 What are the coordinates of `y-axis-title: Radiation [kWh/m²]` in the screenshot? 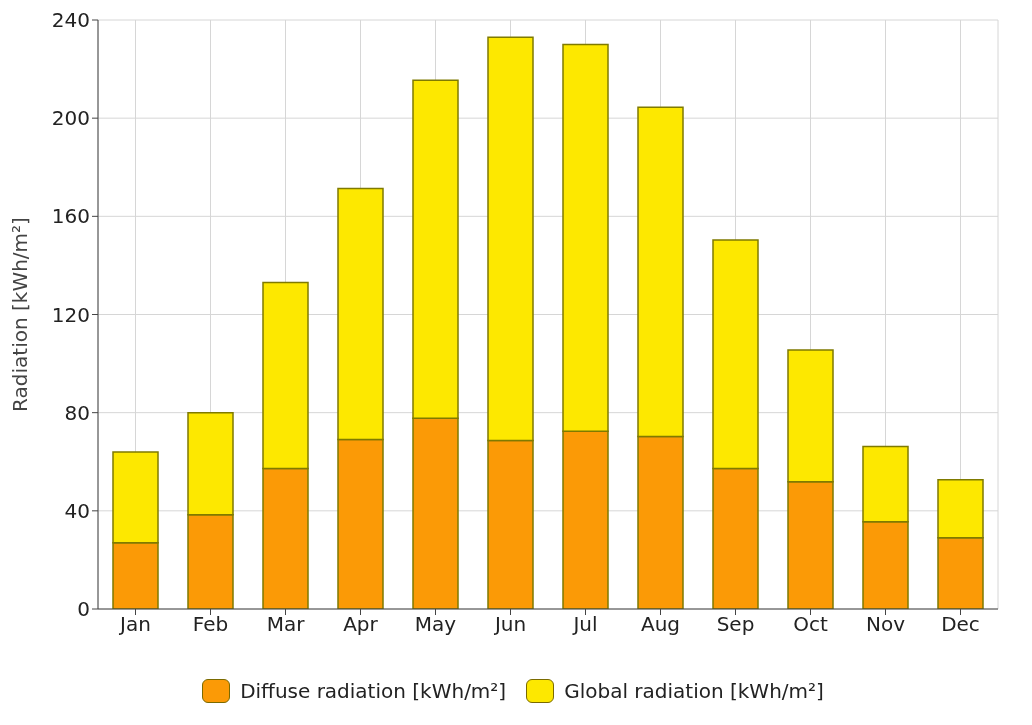 It's located at (20, 314).